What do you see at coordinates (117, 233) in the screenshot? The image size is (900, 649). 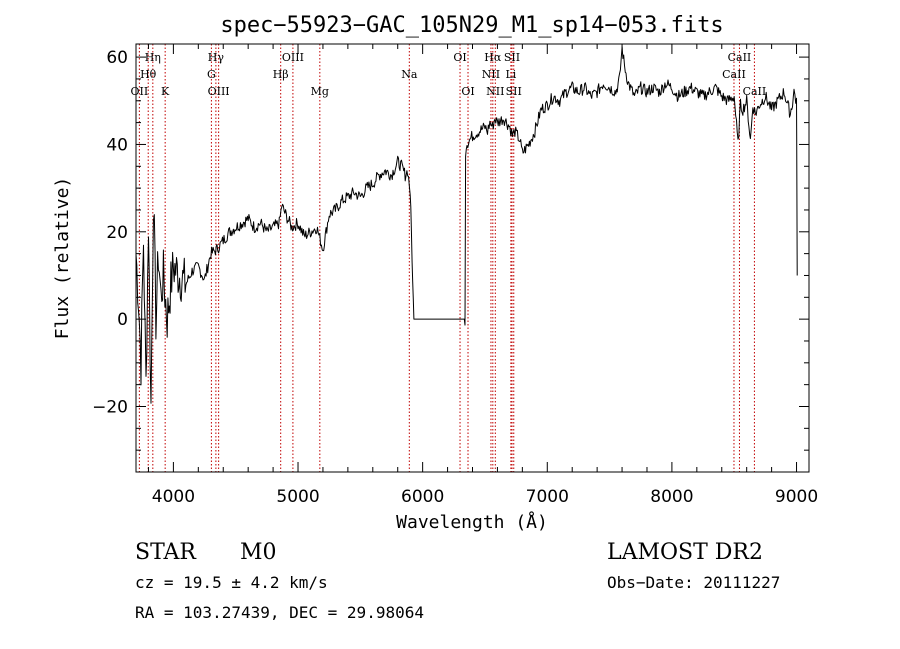 I see `y-tick-label: 20` at bounding box center [117, 233].